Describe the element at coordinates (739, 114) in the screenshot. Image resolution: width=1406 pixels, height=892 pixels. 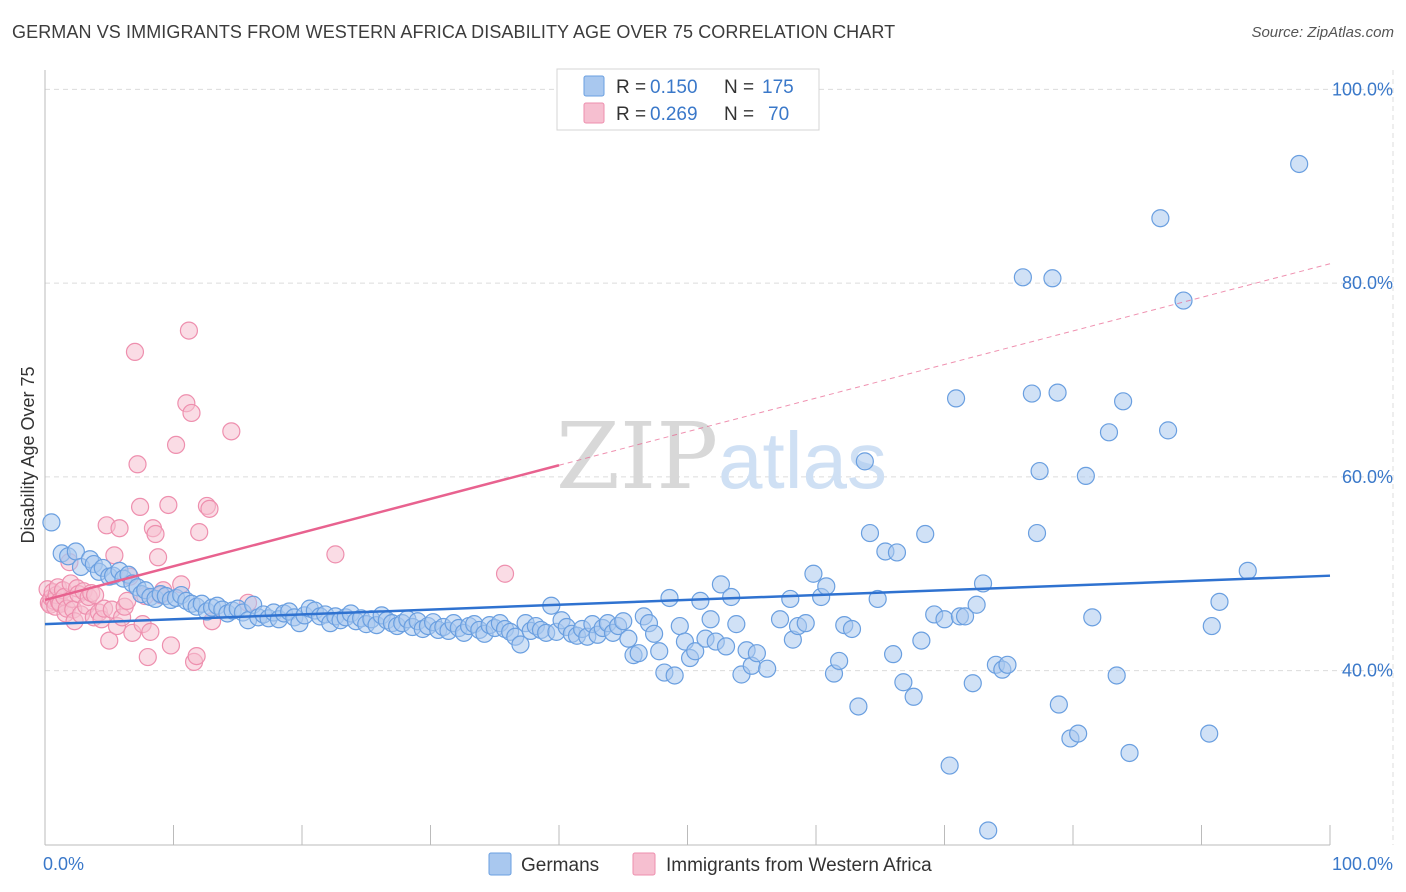
I see `legend-n-label-2: N =` at that location.